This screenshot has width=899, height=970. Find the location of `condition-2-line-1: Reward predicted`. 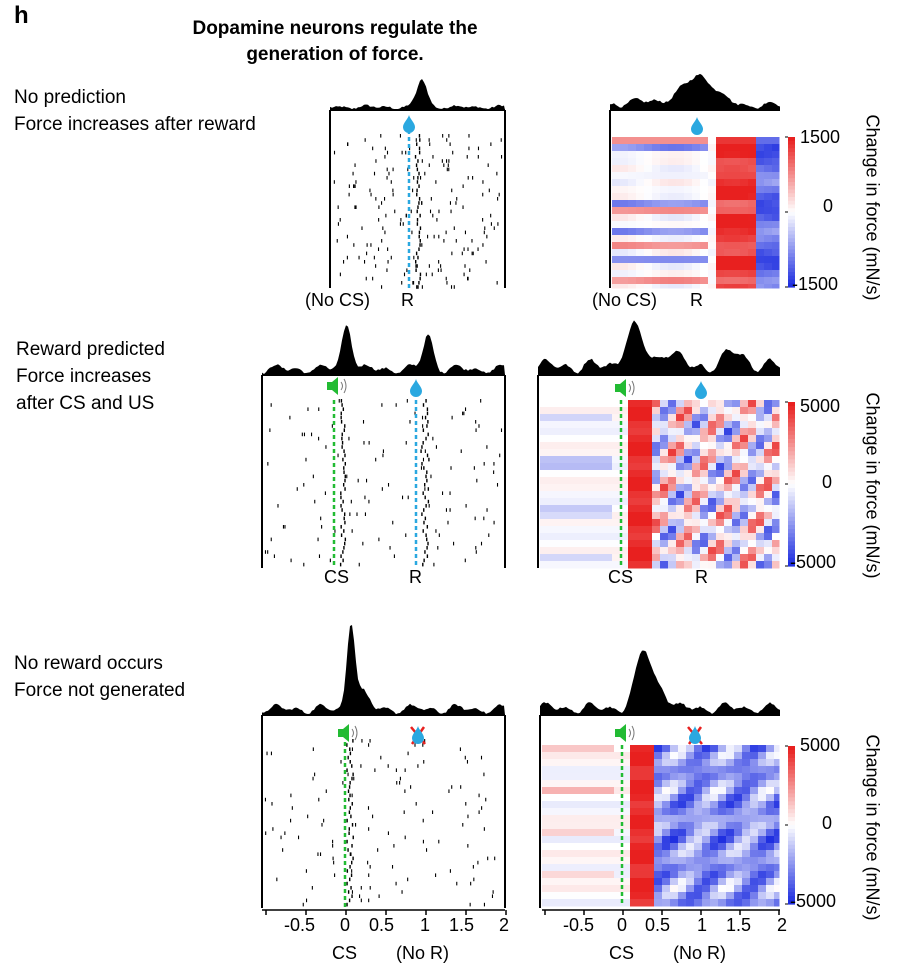

condition-2-line-1: Reward predicted is located at coordinates (90, 349).